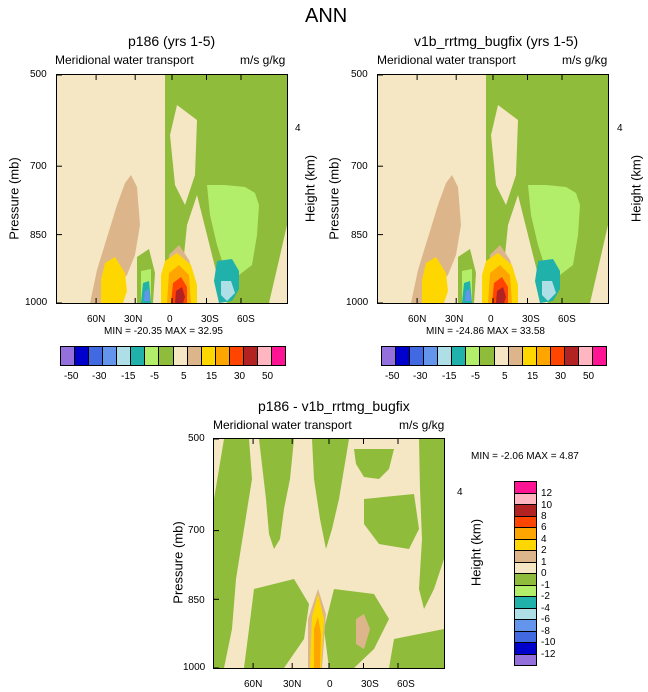 The width and height of the screenshot is (648, 692). Describe the element at coordinates (496, 41) in the screenshot. I see `panel-2-title: v1b_rrtmg_bugfix (yrs 1-5)` at that location.